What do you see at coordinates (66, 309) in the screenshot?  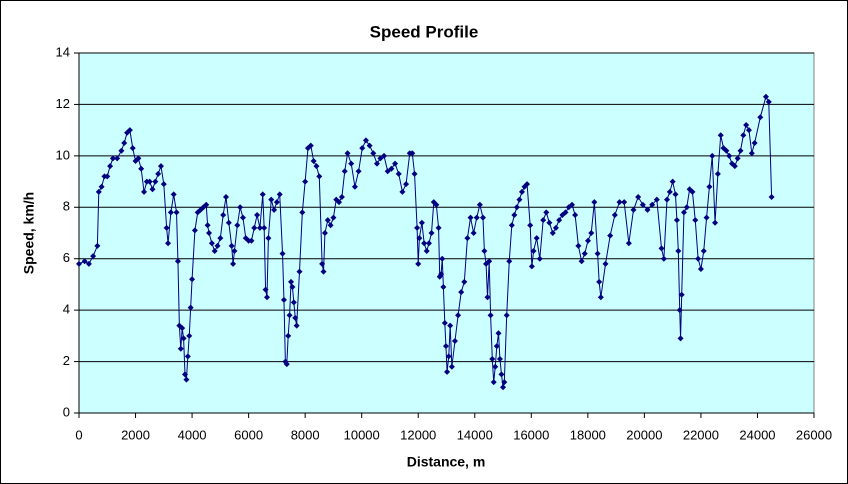 I see `y-tick-label: 4` at bounding box center [66, 309].